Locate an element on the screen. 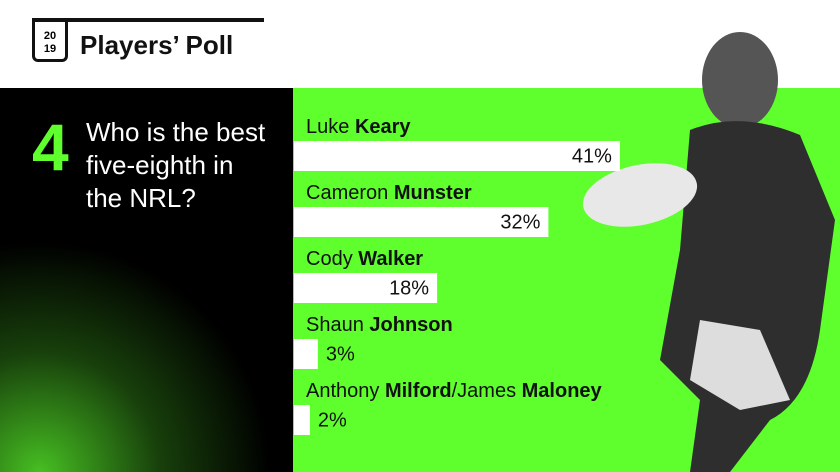 Image resolution: width=840 pixels, height=472 pixels. value-label: 32% is located at coordinates (520, 222).